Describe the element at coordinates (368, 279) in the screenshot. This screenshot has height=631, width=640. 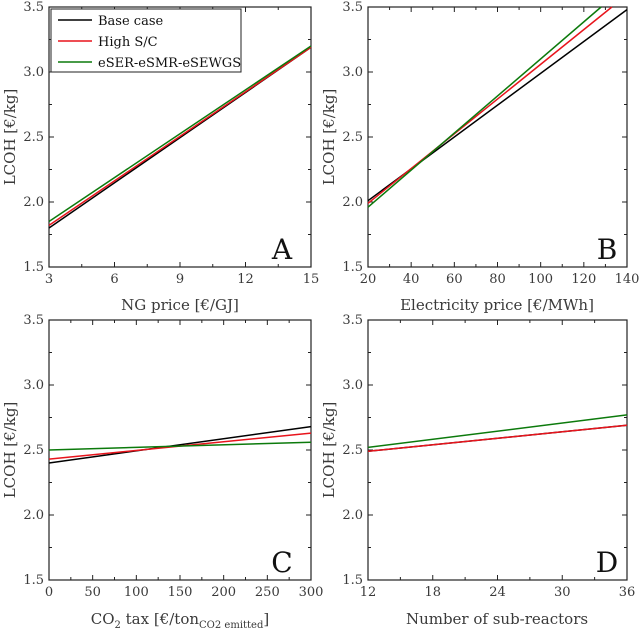
I see `x-tick-label-b: 20` at that location.